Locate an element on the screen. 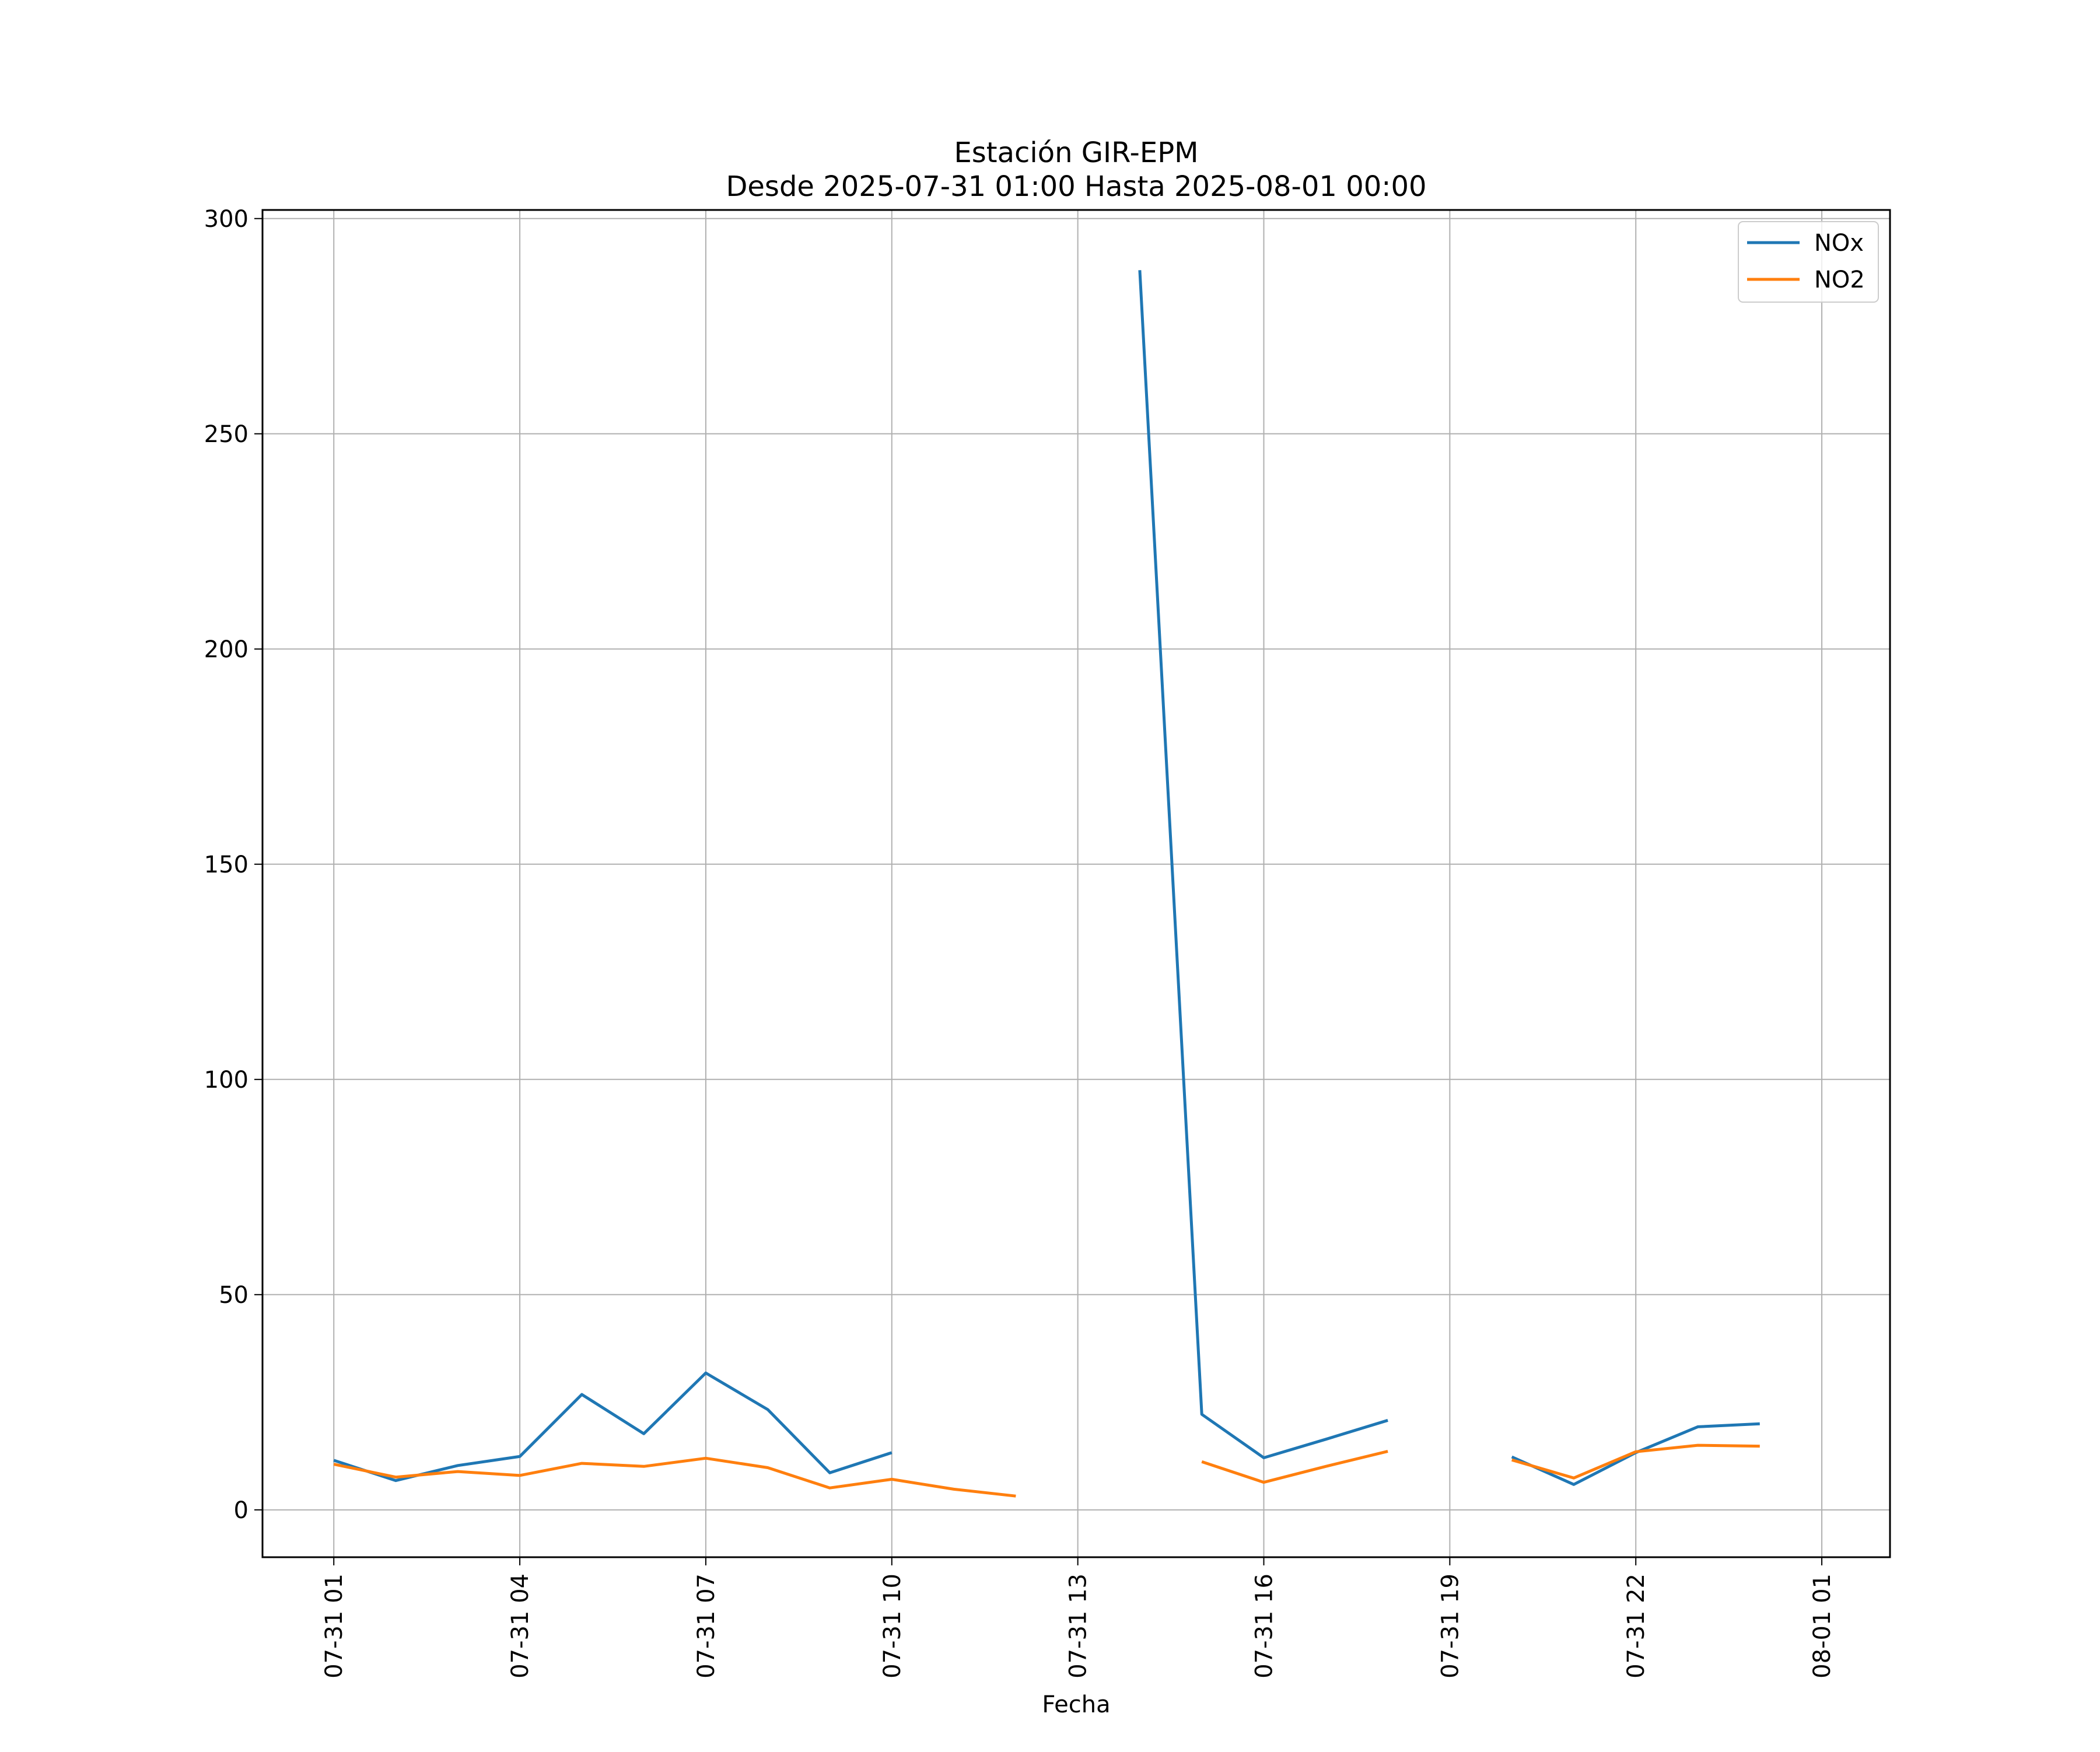 The width and height of the screenshot is (2100, 1752). y-axis-ticks: 0 50 100 150 200 250 300 is located at coordinates (233, 865).